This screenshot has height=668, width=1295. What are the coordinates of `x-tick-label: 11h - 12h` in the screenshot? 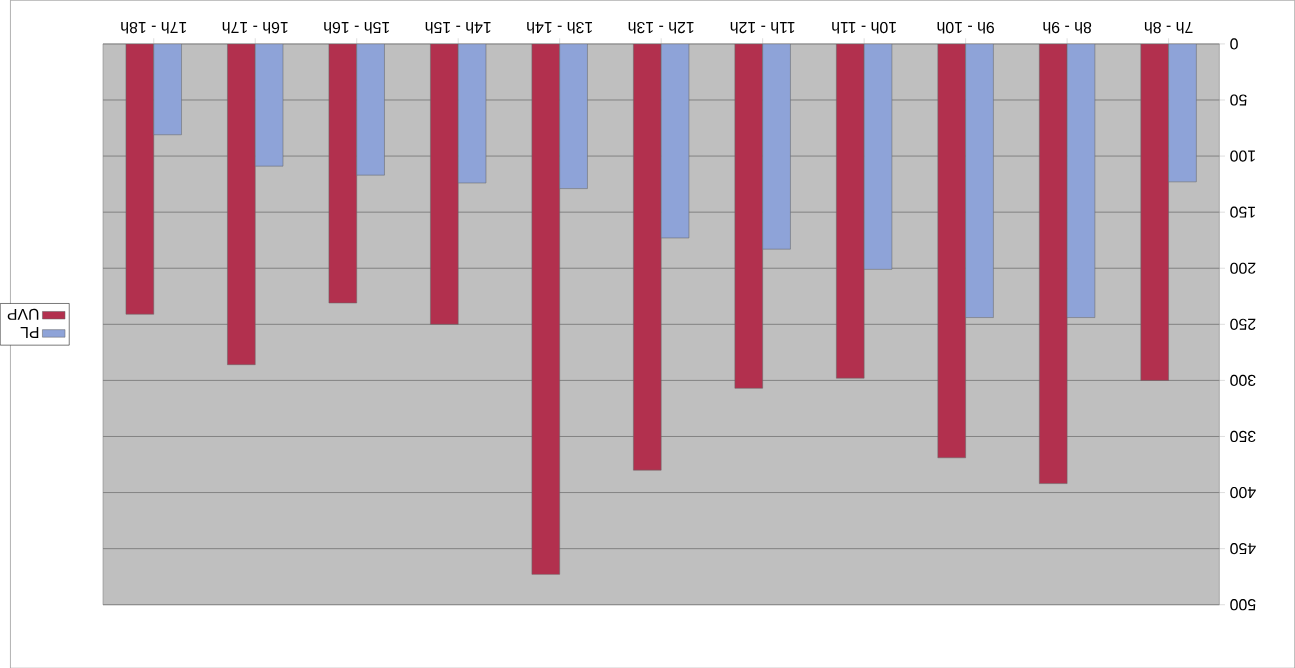 It's located at (762, 27).